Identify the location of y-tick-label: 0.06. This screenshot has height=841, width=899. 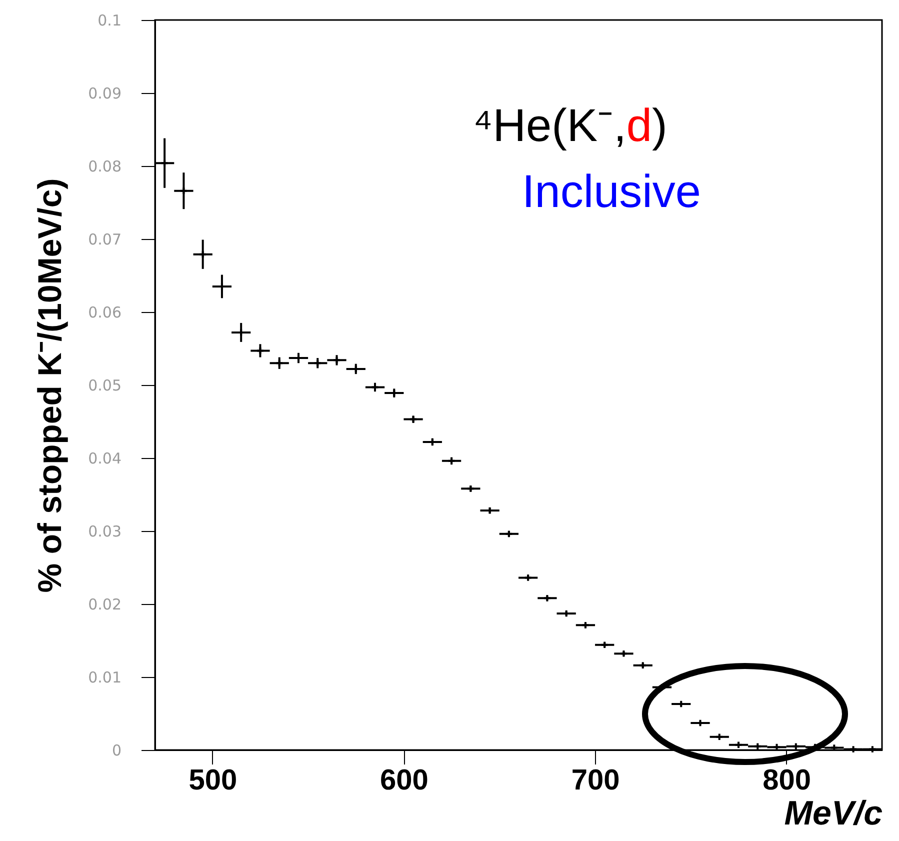
(105, 313).